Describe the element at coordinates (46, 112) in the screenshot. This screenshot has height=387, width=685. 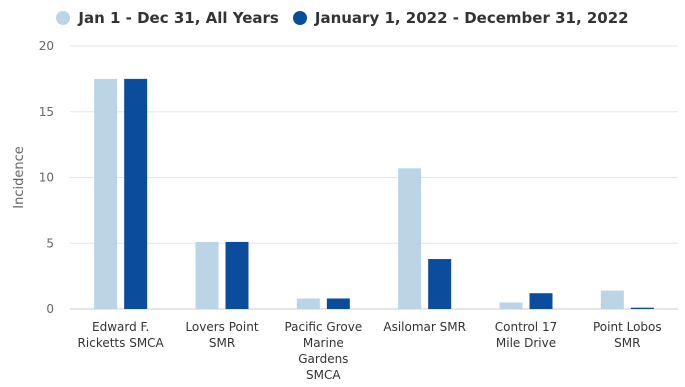
I see `y-tick-label: 15` at that location.